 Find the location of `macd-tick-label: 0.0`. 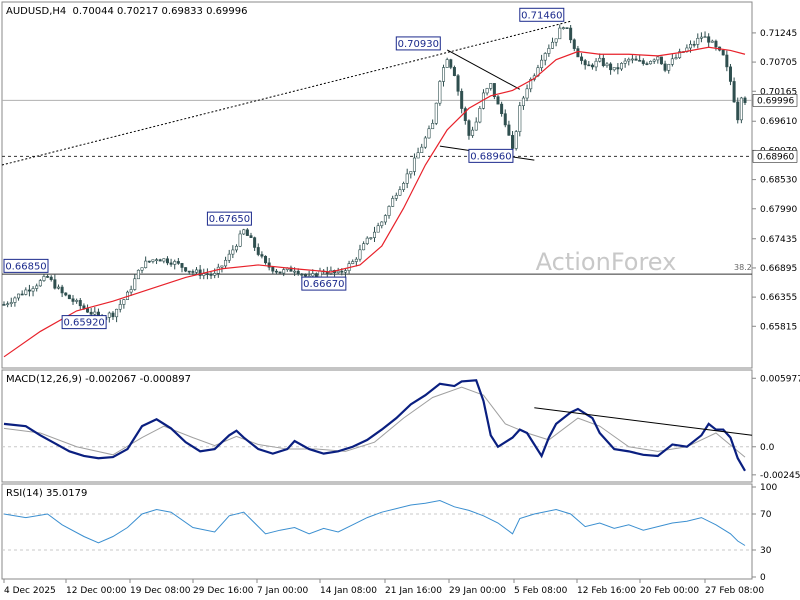

macd-tick-label: 0.0 is located at coordinates (767, 448).